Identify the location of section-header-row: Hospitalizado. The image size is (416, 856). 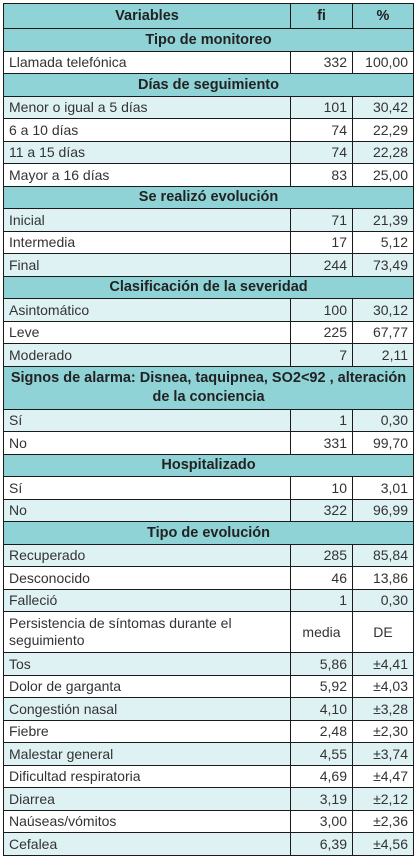
(208, 465).